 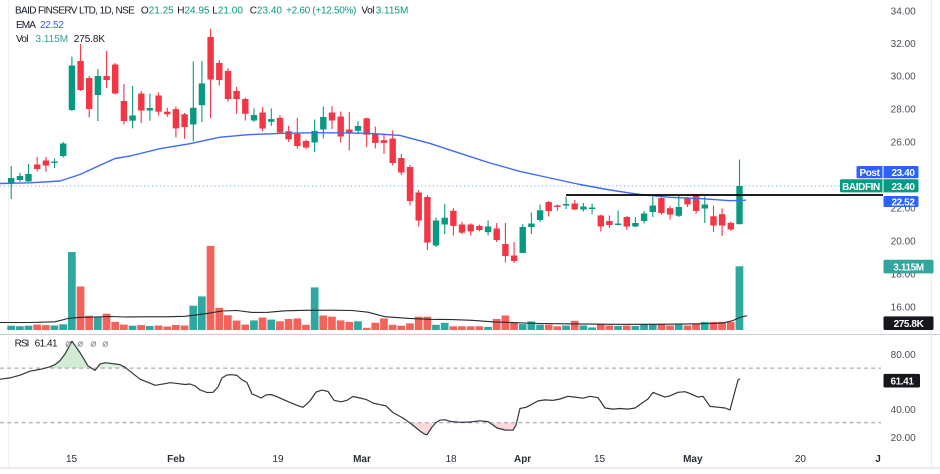 I want to click on svg-text: 40.00, so click(x=903, y=410).